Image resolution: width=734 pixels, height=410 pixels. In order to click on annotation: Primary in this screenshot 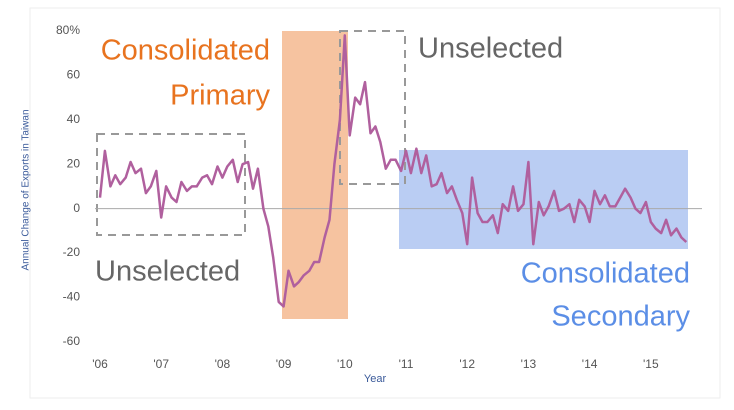, I will do `click(220, 96)`.